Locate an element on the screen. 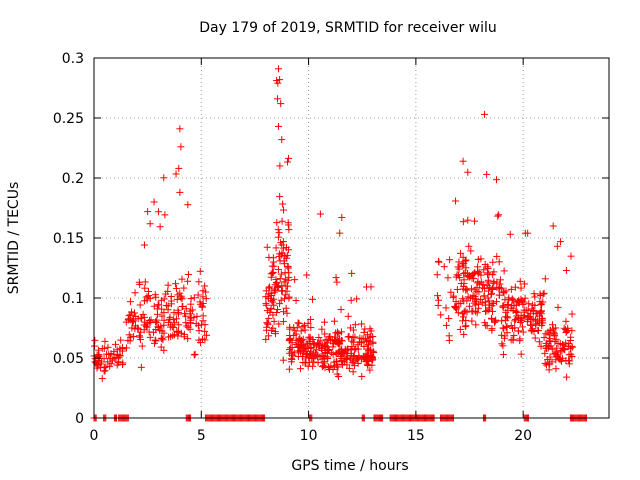  y-tick-label: 0.1 is located at coordinates (73, 299).